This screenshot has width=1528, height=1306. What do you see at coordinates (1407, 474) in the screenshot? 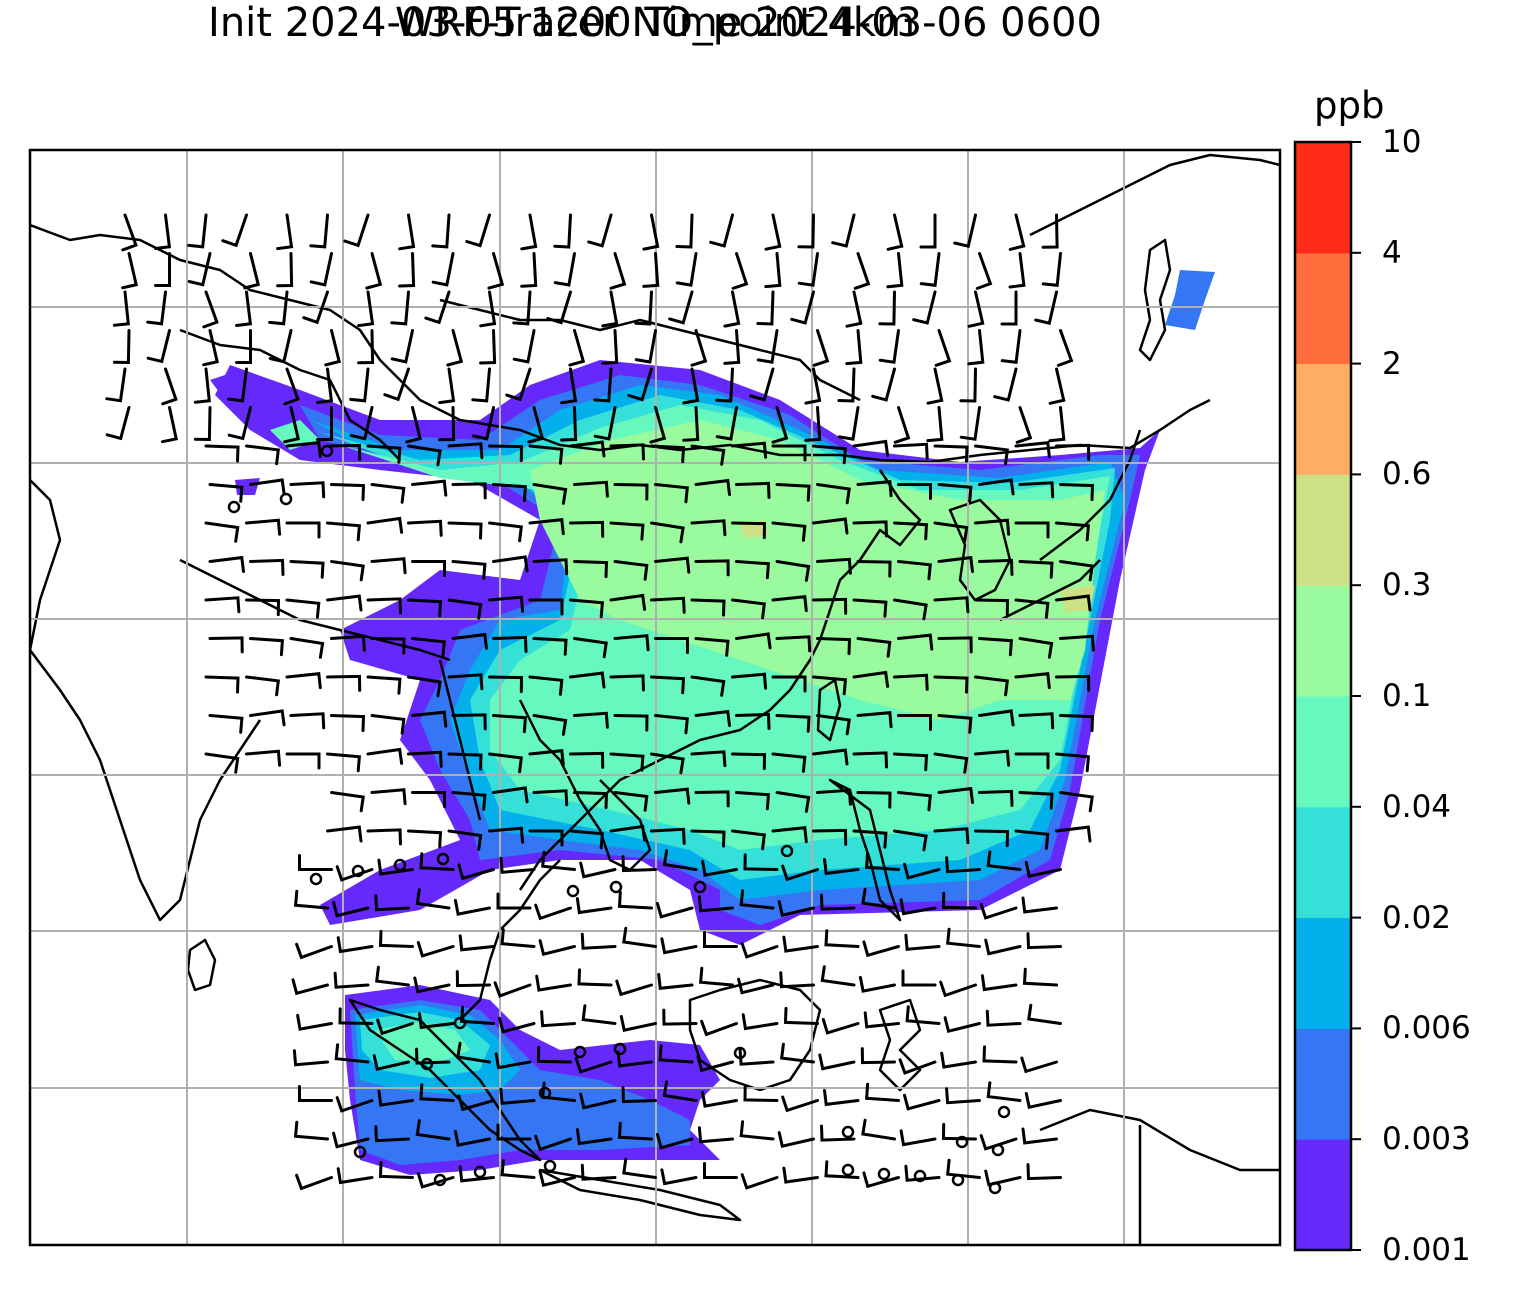
I see `colorbar-tick-label: 0.6` at bounding box center [1407, 474].